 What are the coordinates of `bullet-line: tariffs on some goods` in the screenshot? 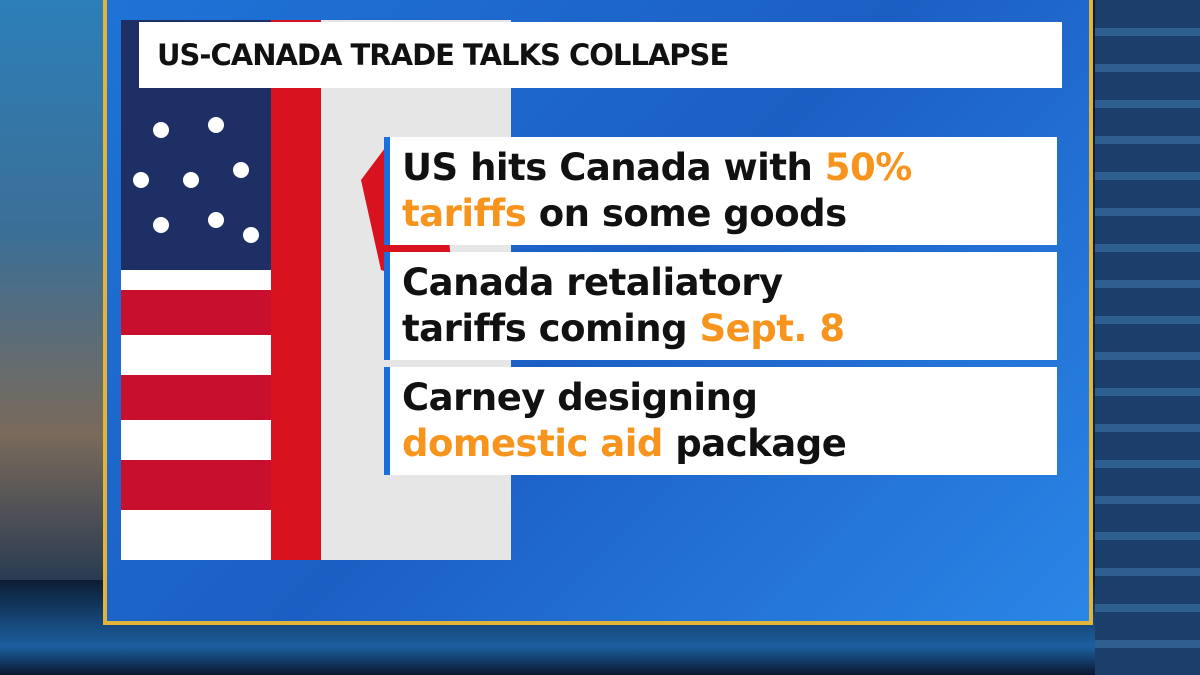 It's located at (729, 214).